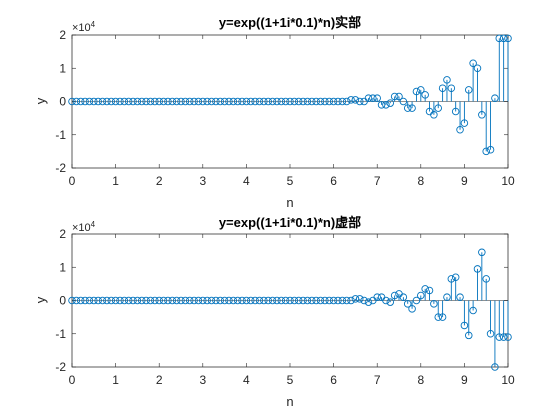 The height and width of the screenshot is (420, 560). I want to click on imag-part-x-tick-label: 9, so click(464, 380).